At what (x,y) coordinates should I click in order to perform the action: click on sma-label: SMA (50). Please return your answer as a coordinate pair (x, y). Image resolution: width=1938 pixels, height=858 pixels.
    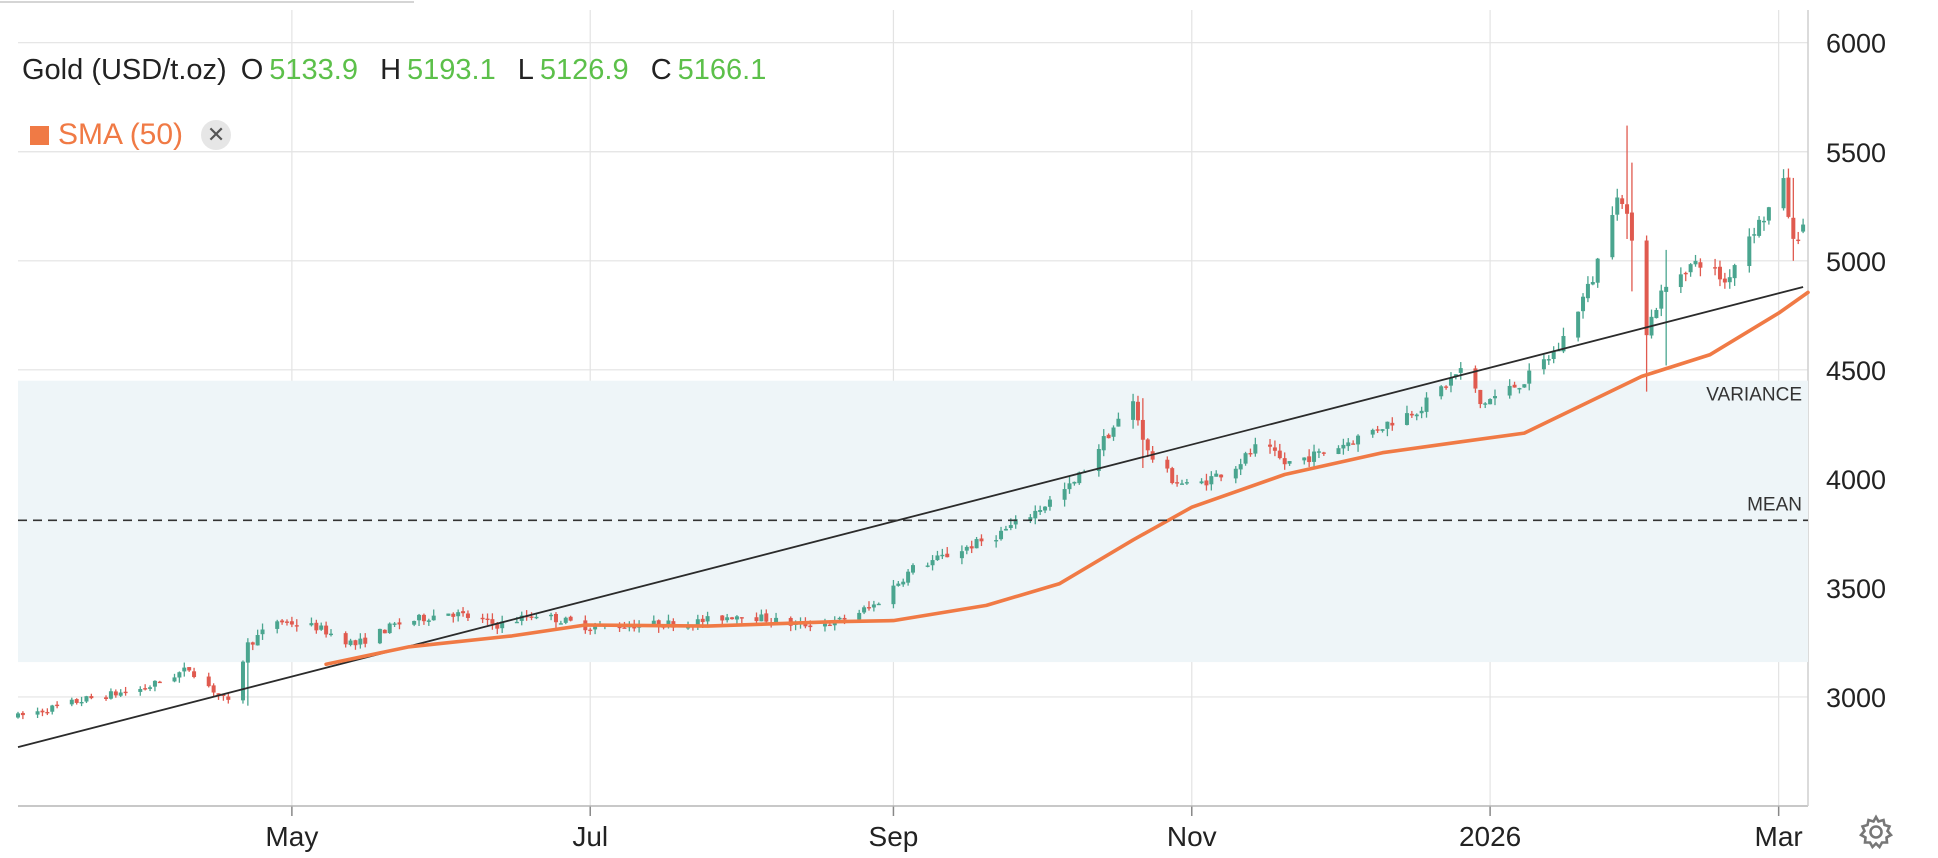
    Looking at the image, I should click on (121, 134).